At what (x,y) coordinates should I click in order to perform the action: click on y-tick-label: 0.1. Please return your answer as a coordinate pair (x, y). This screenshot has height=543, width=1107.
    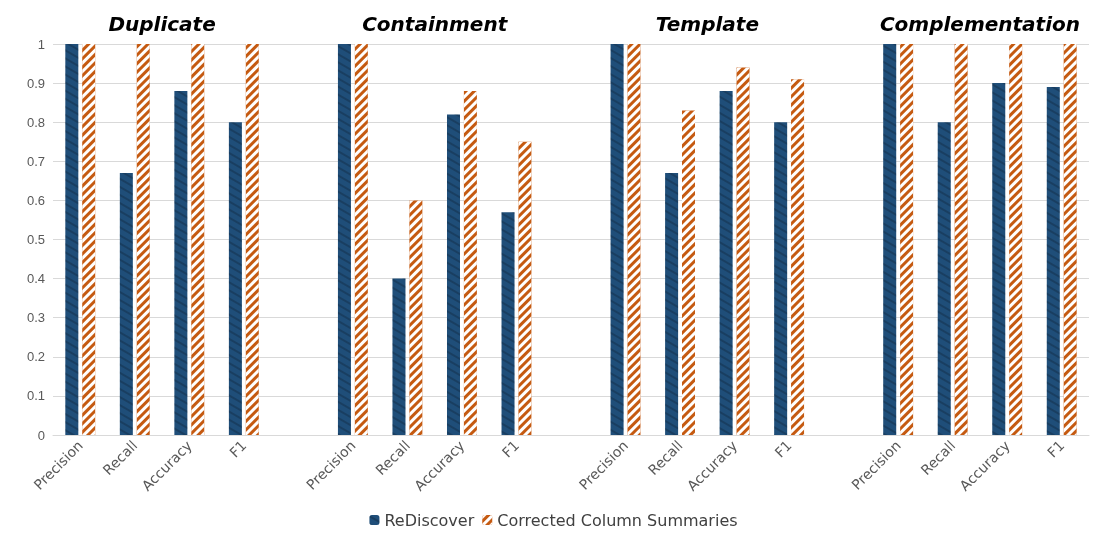
    Looking at the image, I should click on (35, 396).